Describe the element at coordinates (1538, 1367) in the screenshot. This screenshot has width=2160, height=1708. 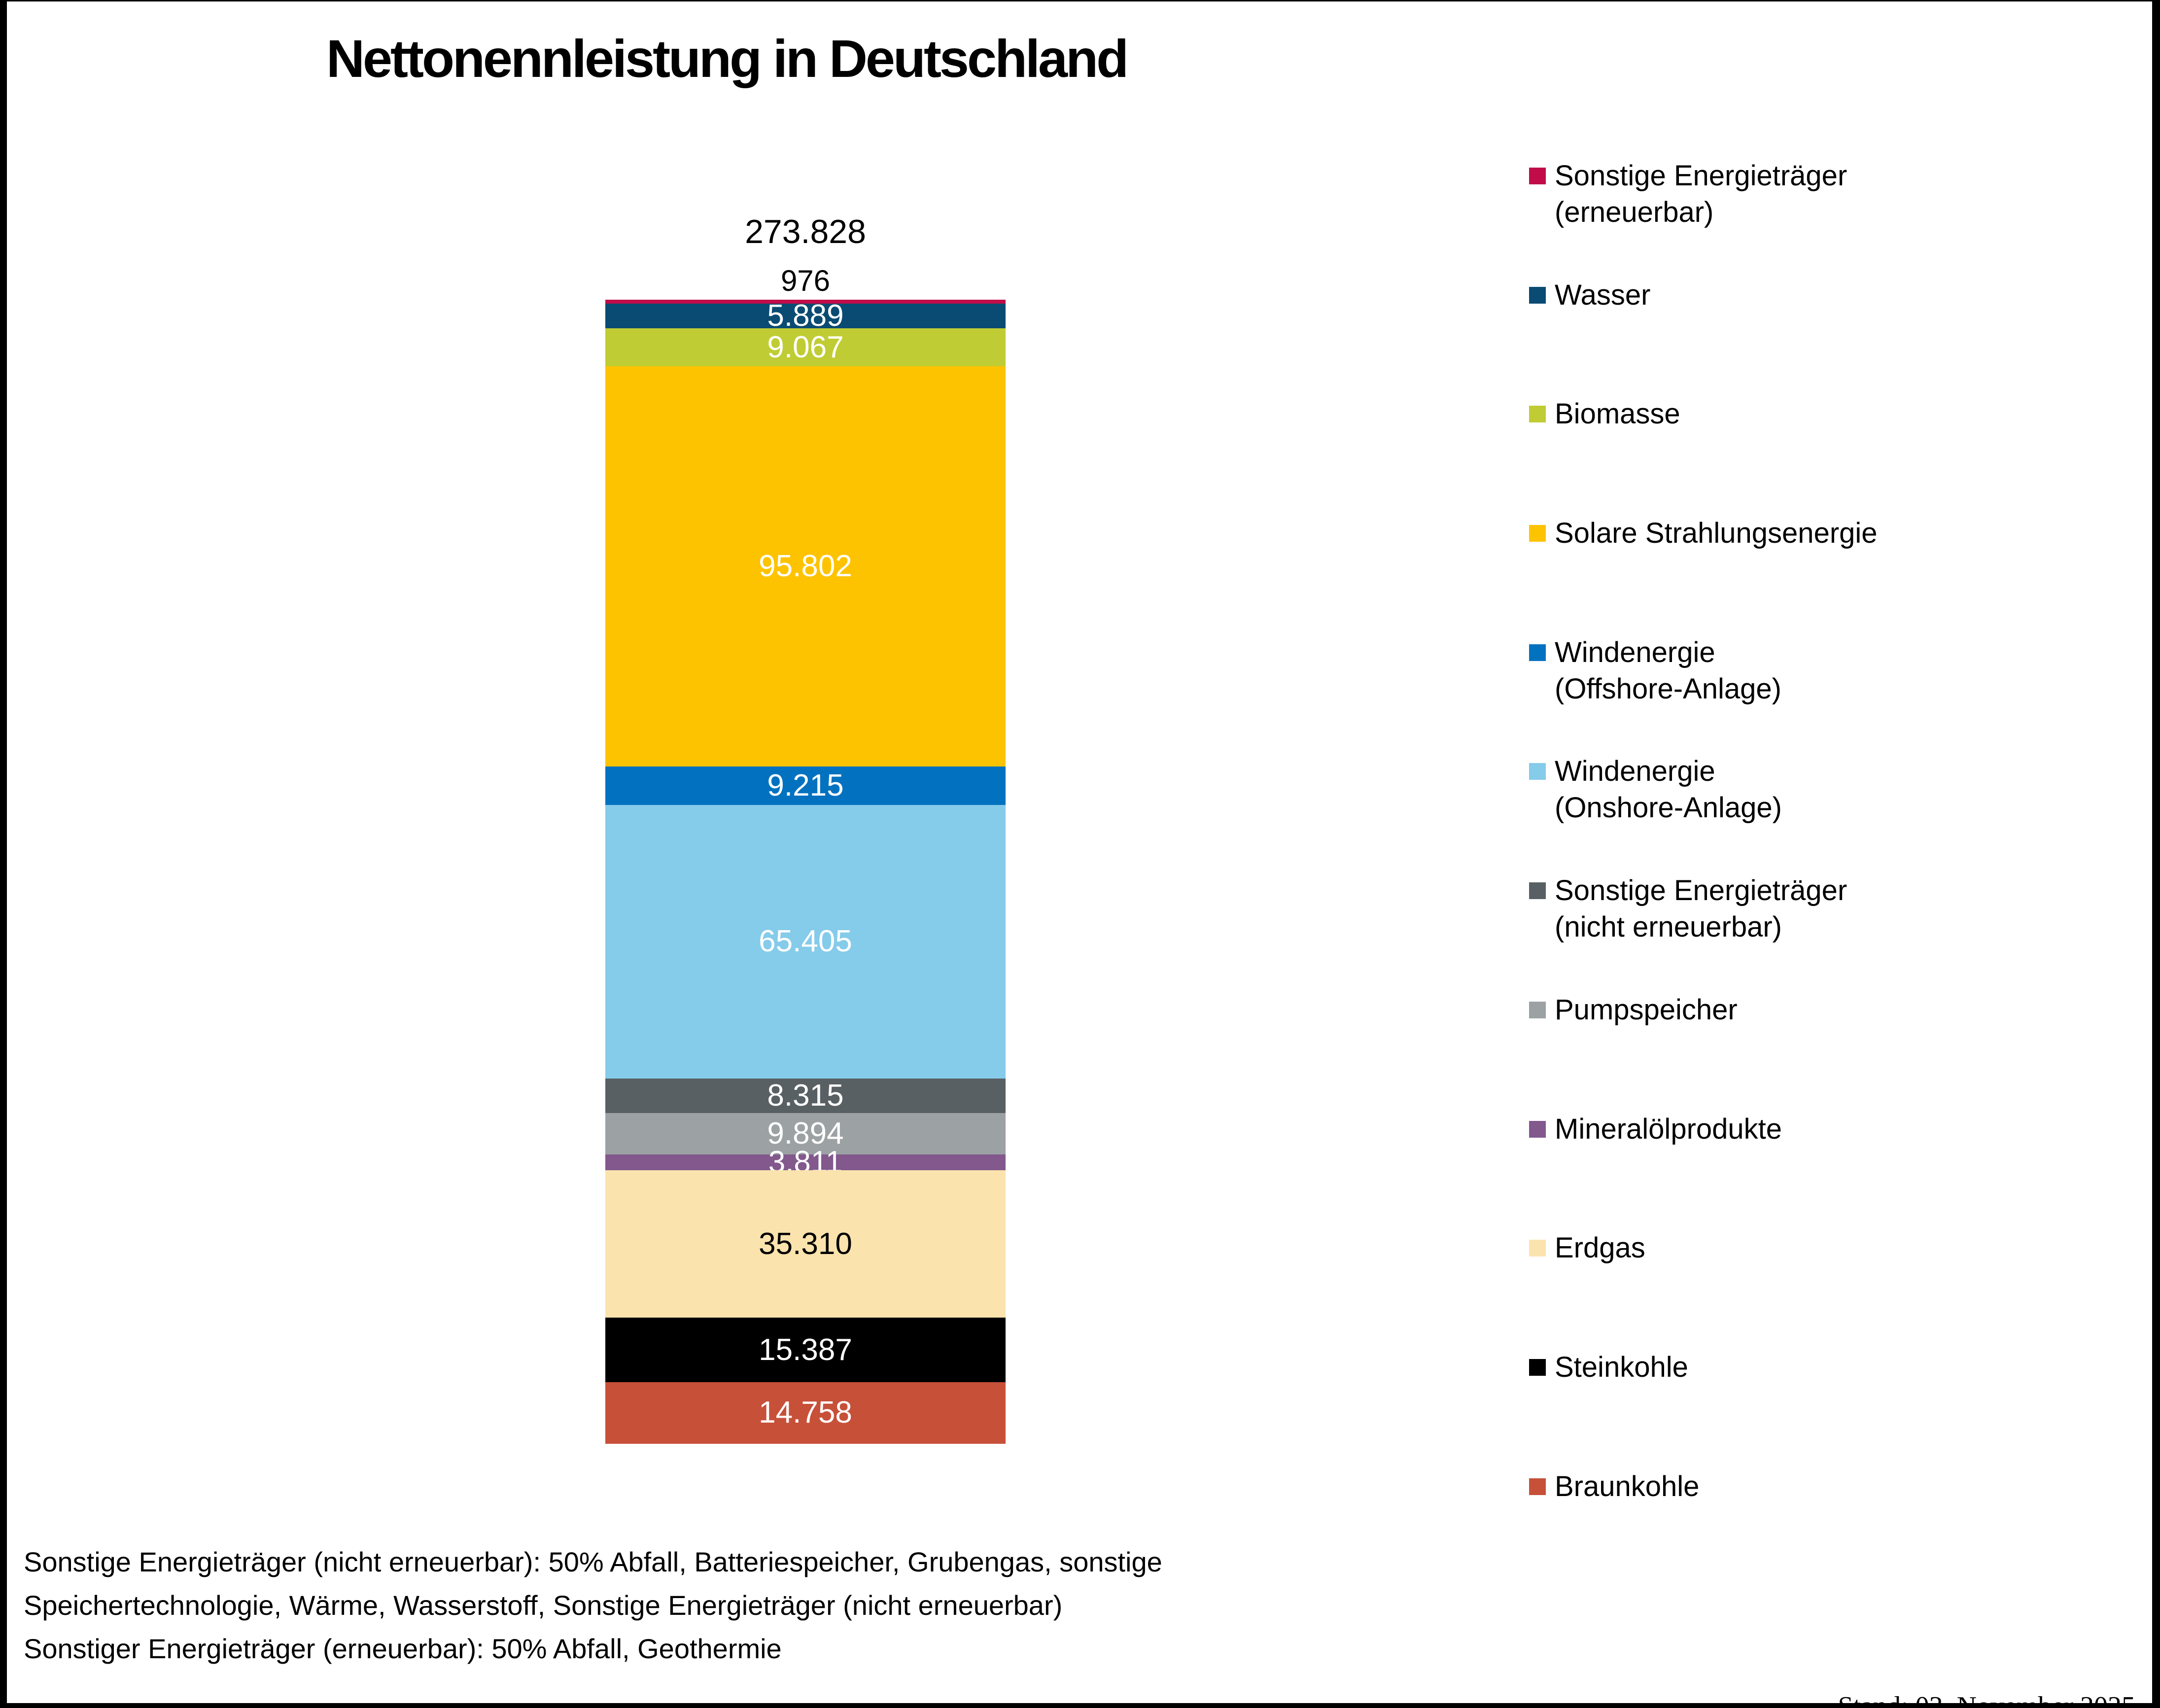
I see `legend-swatch-steinkohle` at that location.